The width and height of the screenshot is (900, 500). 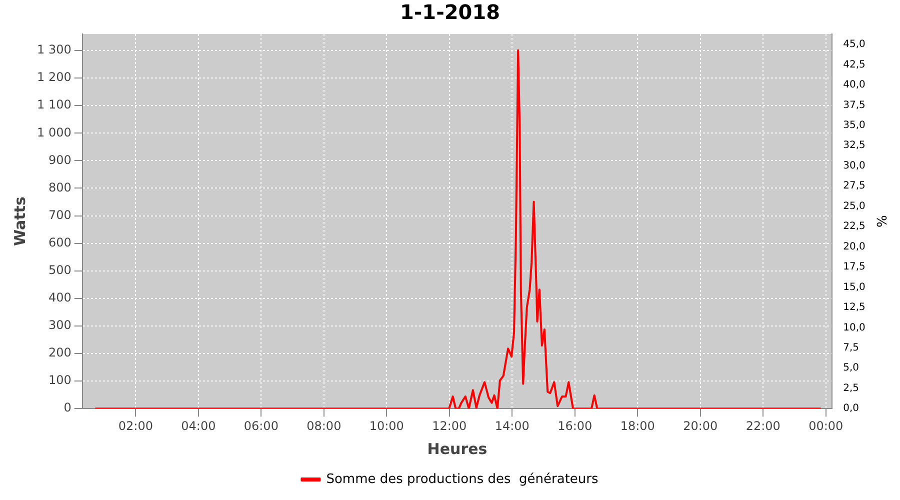 I want to click on y2-tick-label: 22,5, so click(x=854, y=226).